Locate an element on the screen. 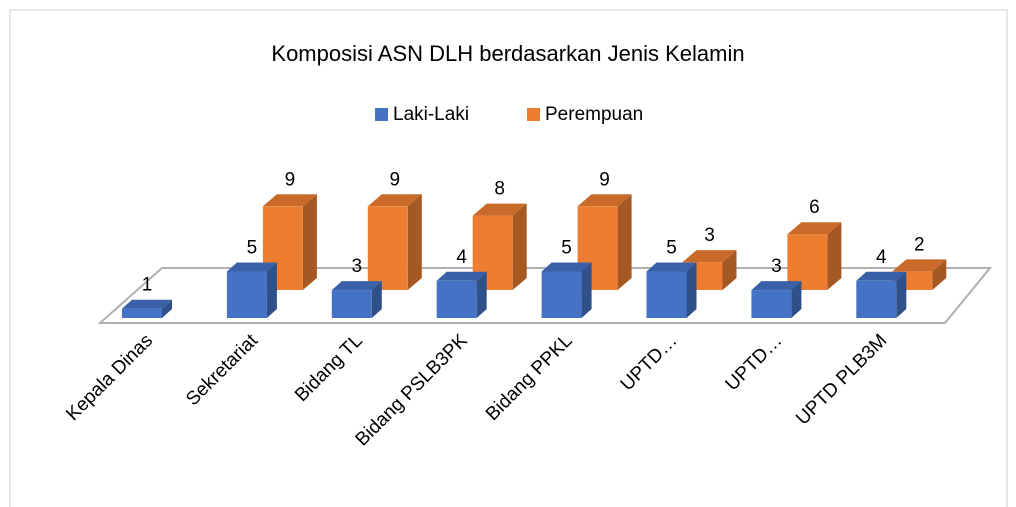 Image resolution: width=1016 pixels, height=507 pixels. data-label: 1 is located at coordinates (147, 285).